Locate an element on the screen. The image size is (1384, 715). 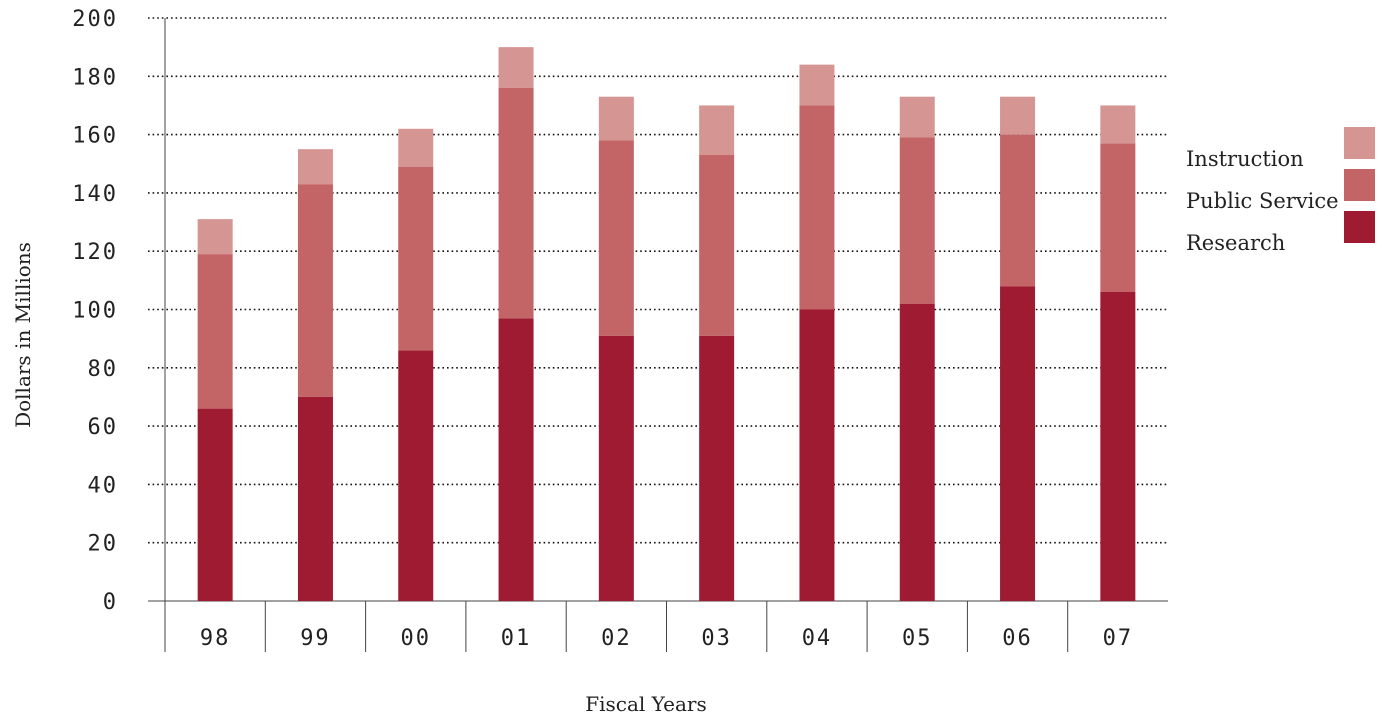
legend: Instruction Public Service Research is located at coordinates (1280, 191).